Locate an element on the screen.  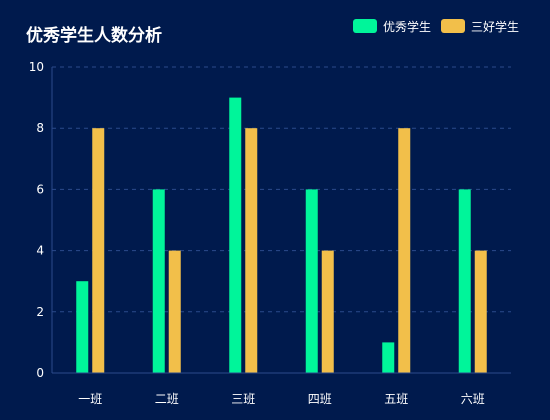
y-tick-label: 2 is located at coordinates (40, 312).